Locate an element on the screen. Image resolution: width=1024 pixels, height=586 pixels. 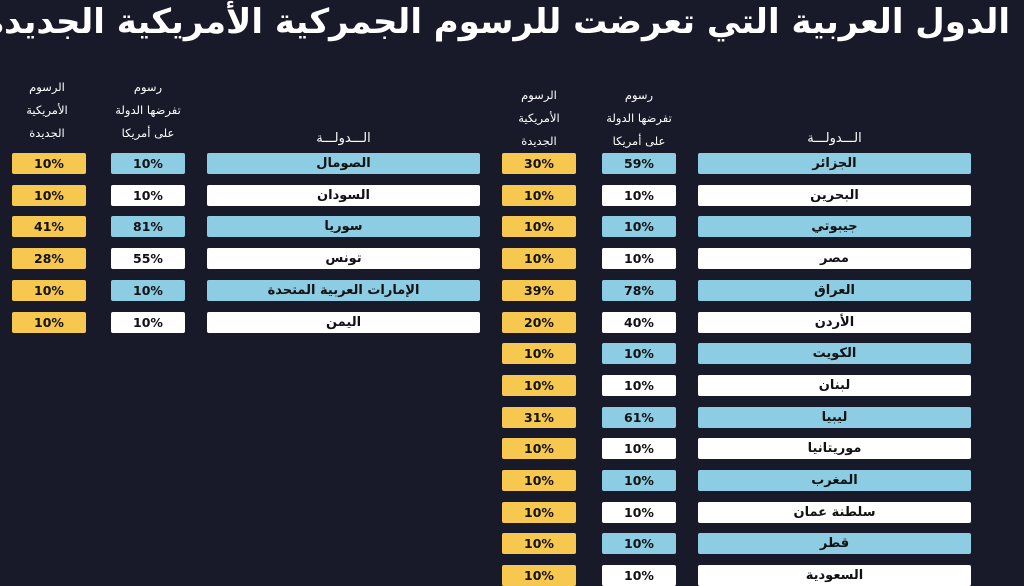
country-name-cell: السعودية is located at coordinates (834, 575).